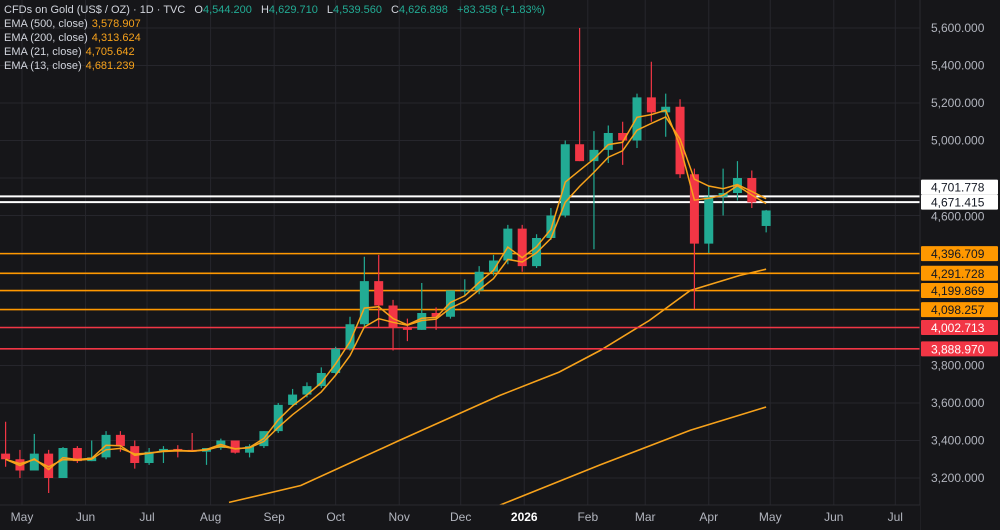 The height and width of the screenshot is (530, 1000). I want to click on level-price-label: 4,671.415, so click(958, 203).